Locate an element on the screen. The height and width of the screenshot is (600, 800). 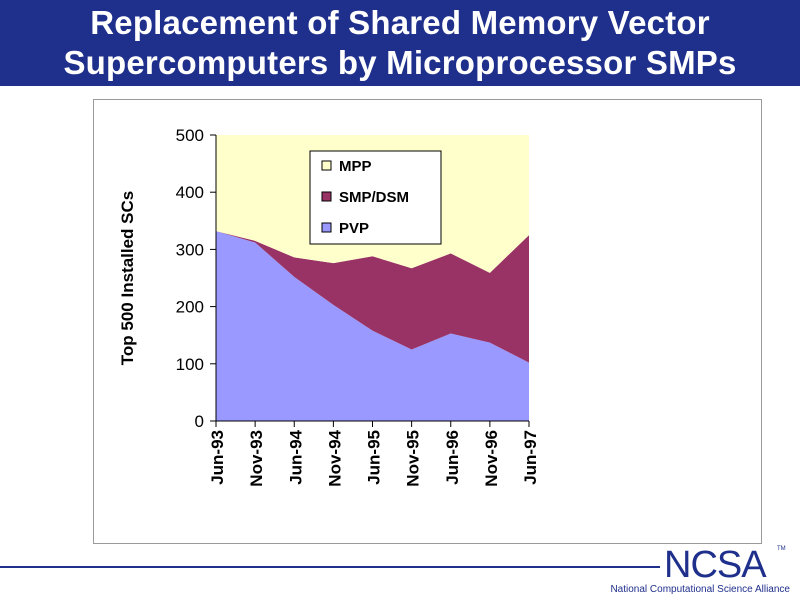
footer-caption: National Computational Science Alliance is located at coordinates (700, 589).